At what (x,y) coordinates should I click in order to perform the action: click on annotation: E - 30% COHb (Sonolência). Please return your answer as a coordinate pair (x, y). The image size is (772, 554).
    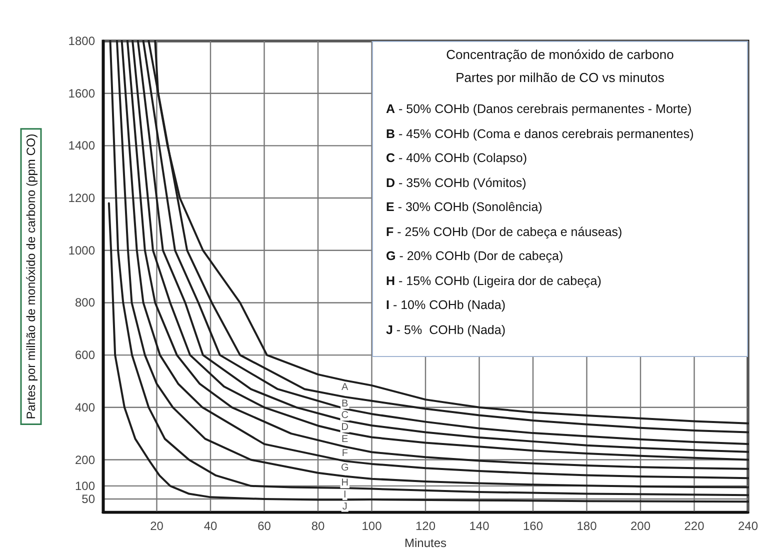
    Looking at the image, I should click on (464, 207).